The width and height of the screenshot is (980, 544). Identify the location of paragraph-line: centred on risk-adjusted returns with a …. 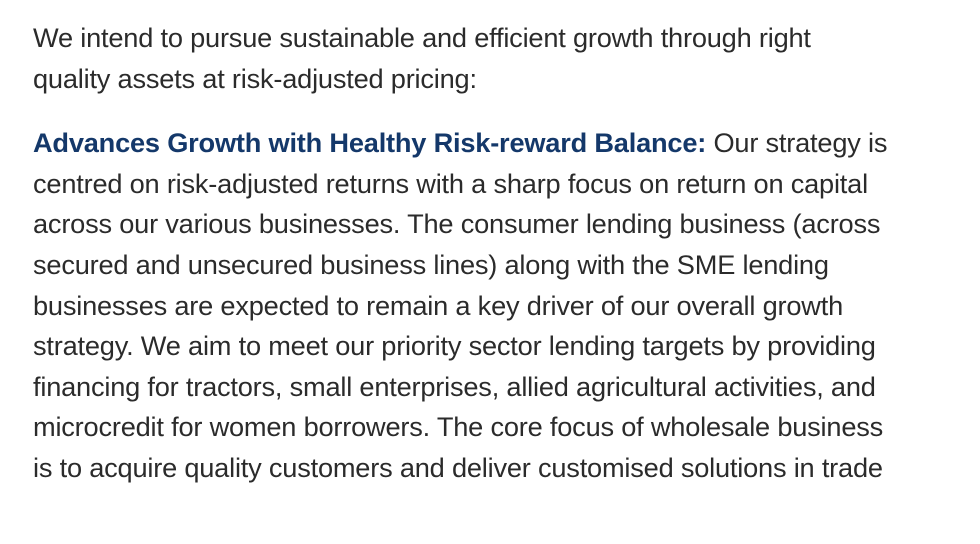
(450, 183).